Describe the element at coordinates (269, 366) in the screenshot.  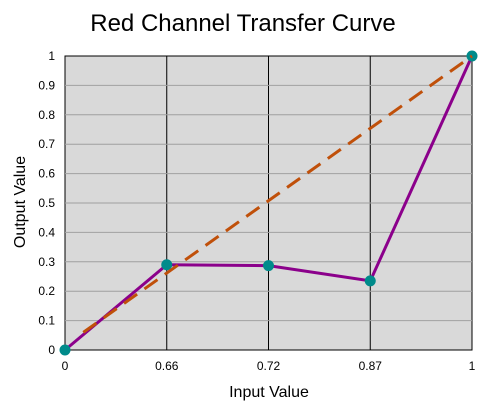
I see `x-tick-label: 0.72` at that location.